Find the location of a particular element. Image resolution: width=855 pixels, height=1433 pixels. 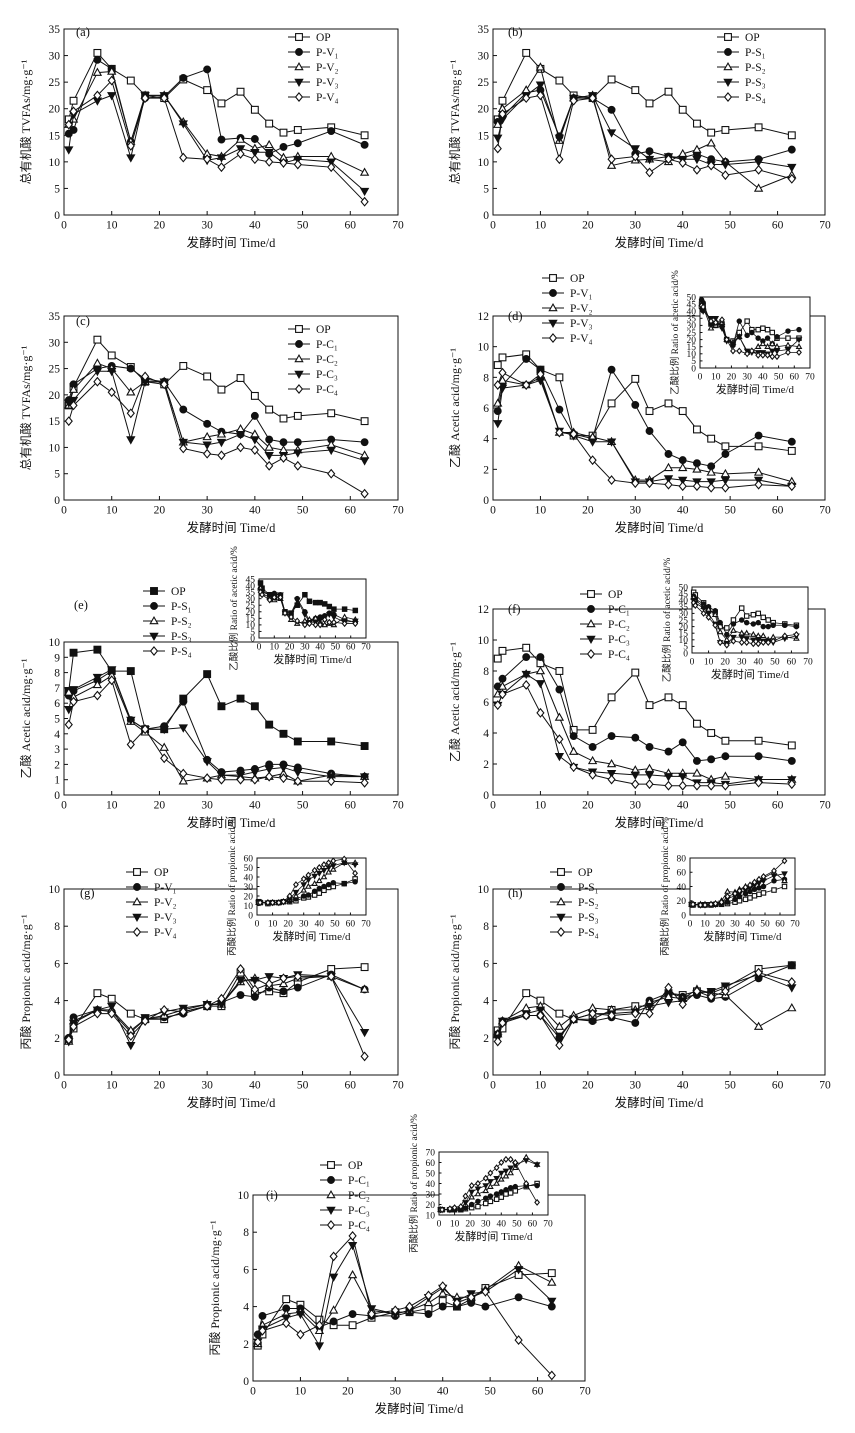

panel-d-inset-x-tick-label: 70 is located at coordinates (810, 378).